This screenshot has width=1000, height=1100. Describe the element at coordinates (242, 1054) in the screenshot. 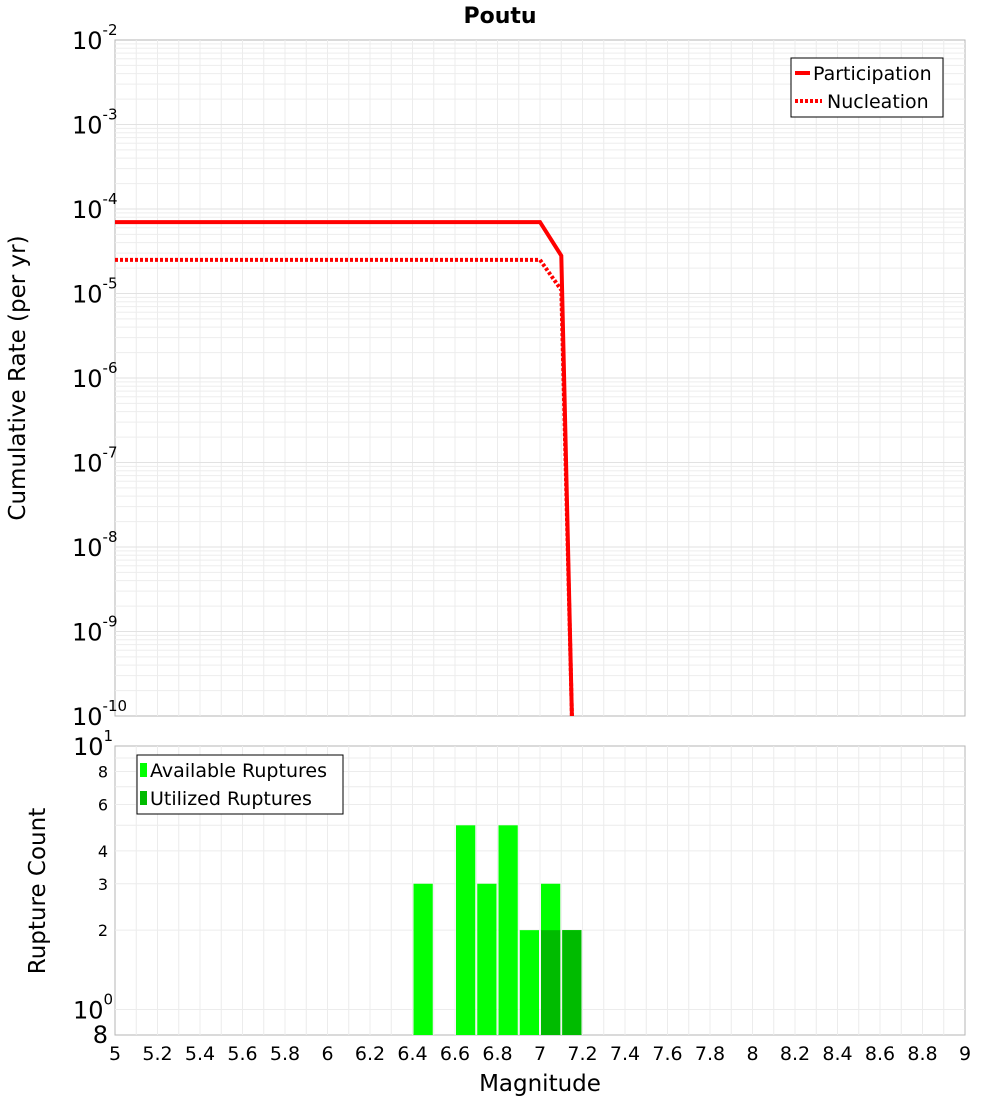

I see `x-tick-label: 5.6` at that location.